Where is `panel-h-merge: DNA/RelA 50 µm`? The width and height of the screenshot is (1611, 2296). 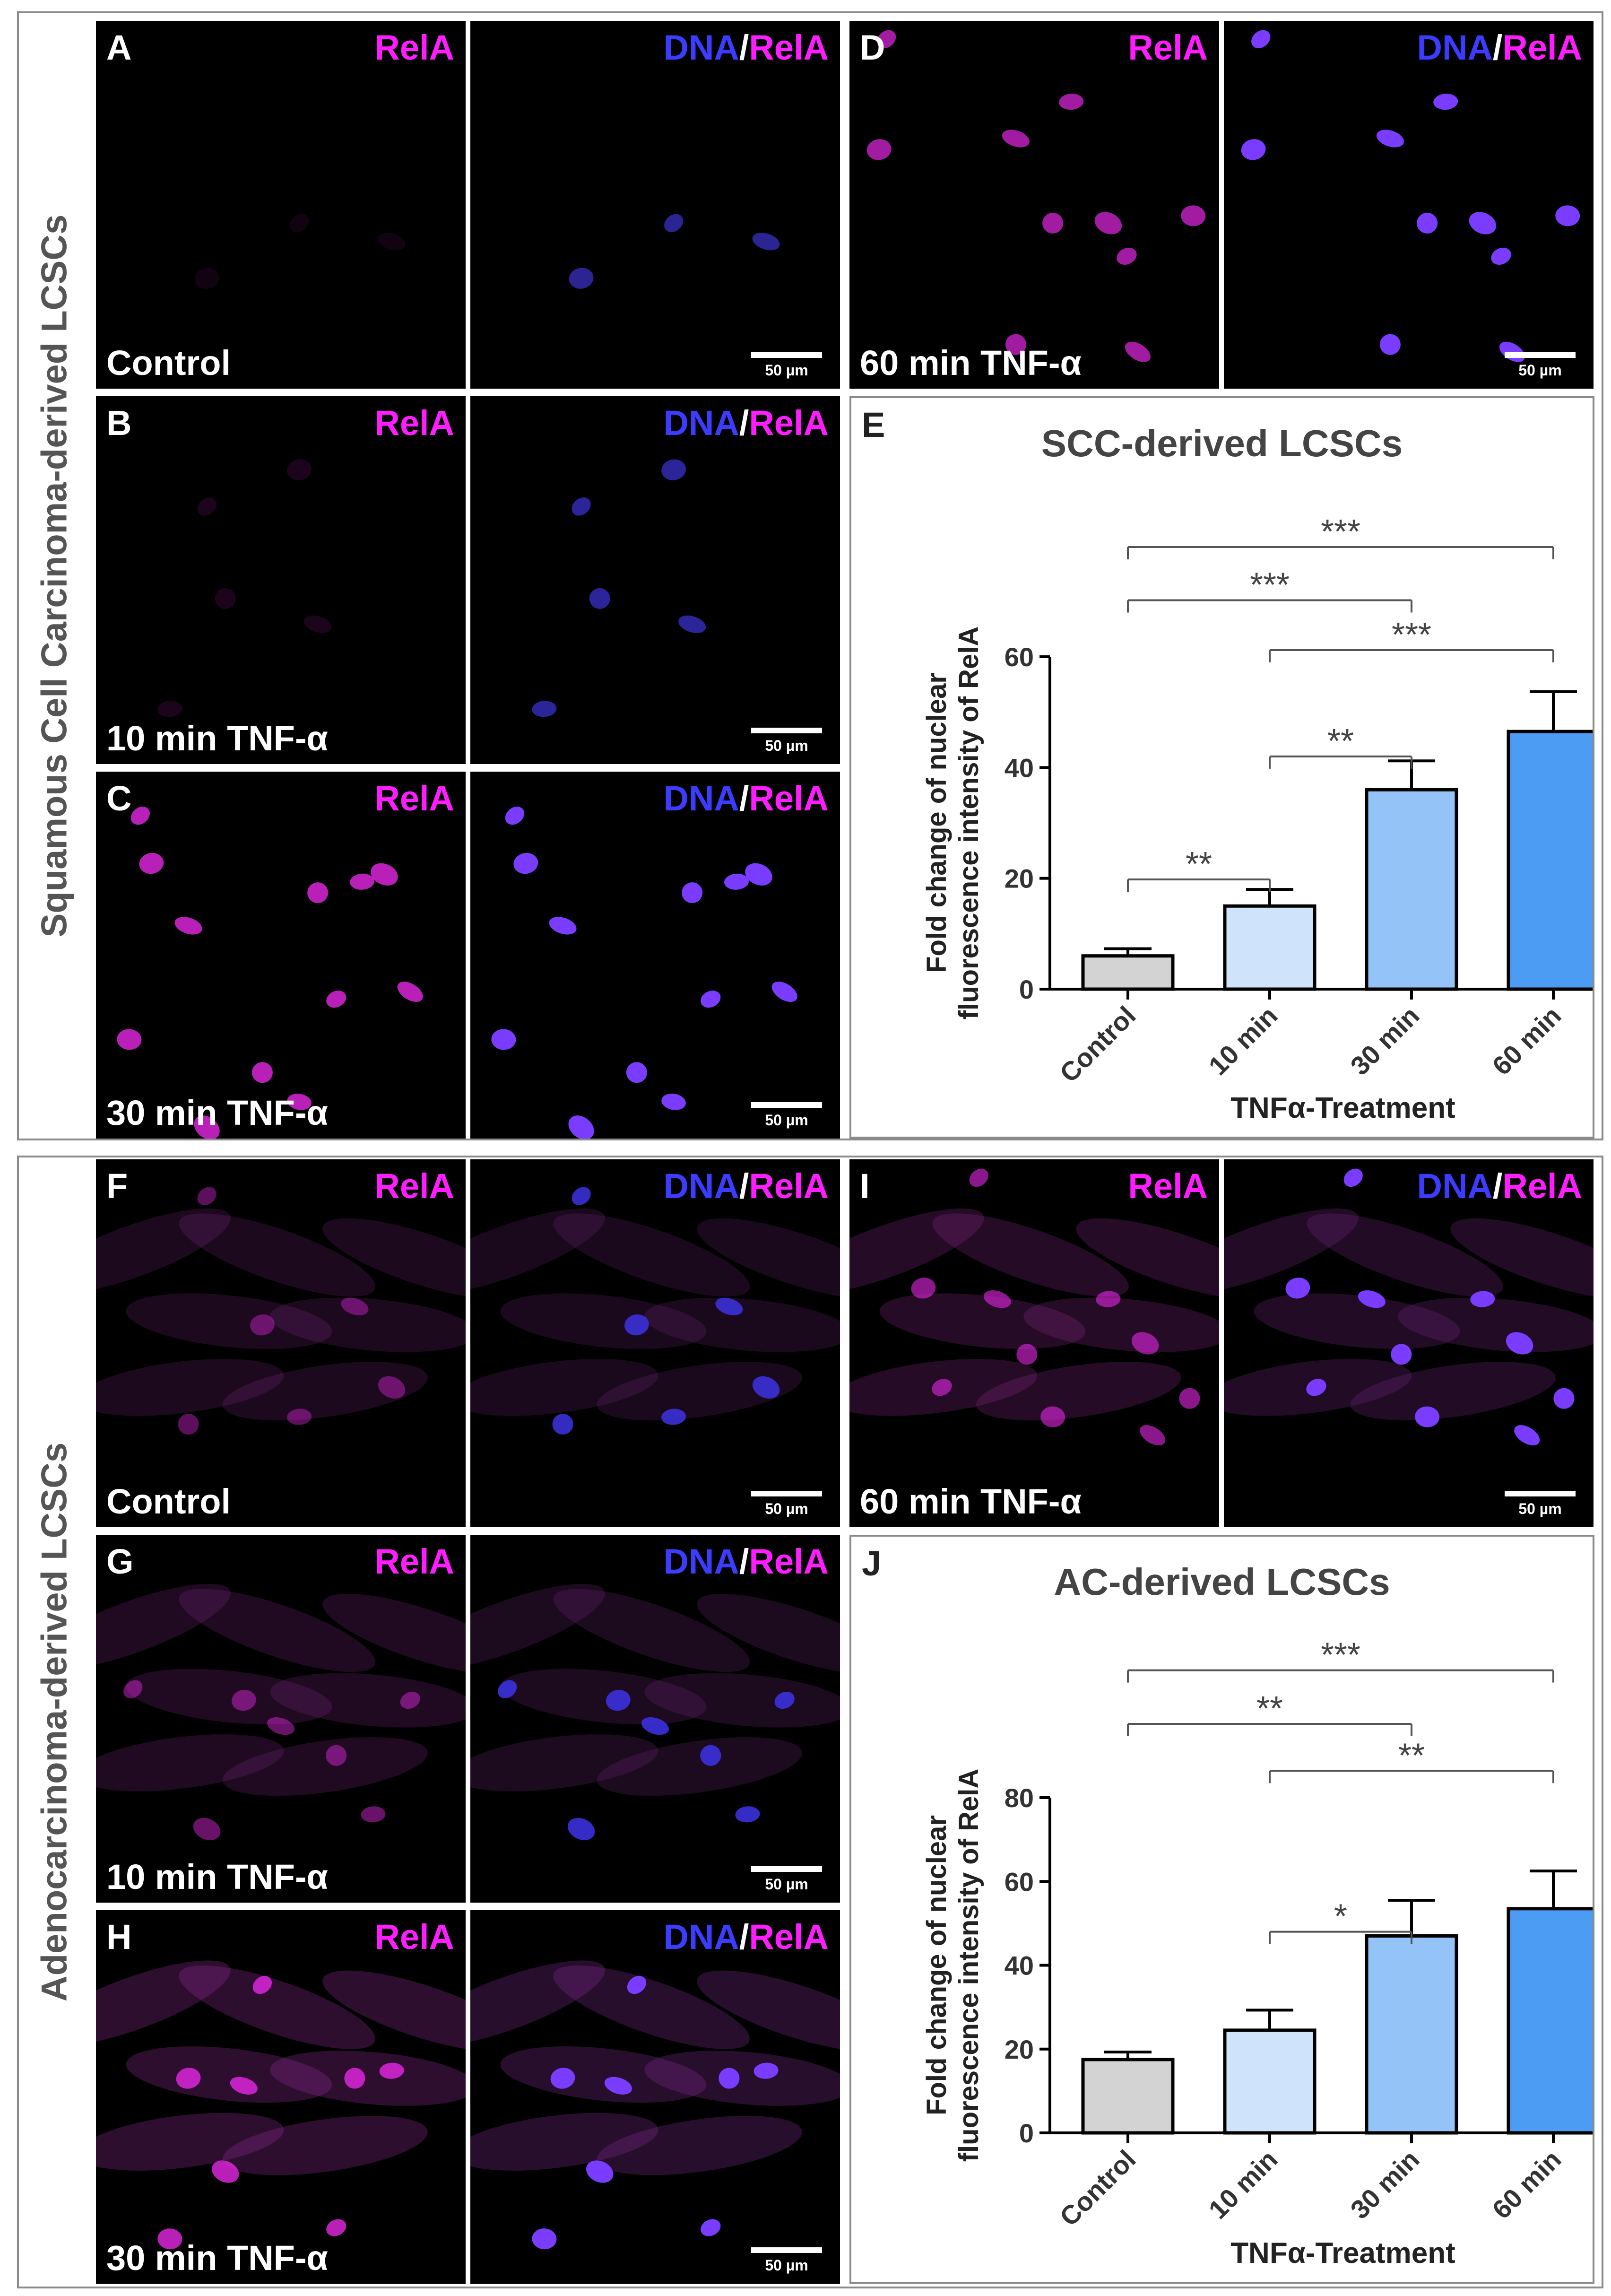 panel-h-merge: DNA/RelA 50 µm is located at coordinates (655, 2097).